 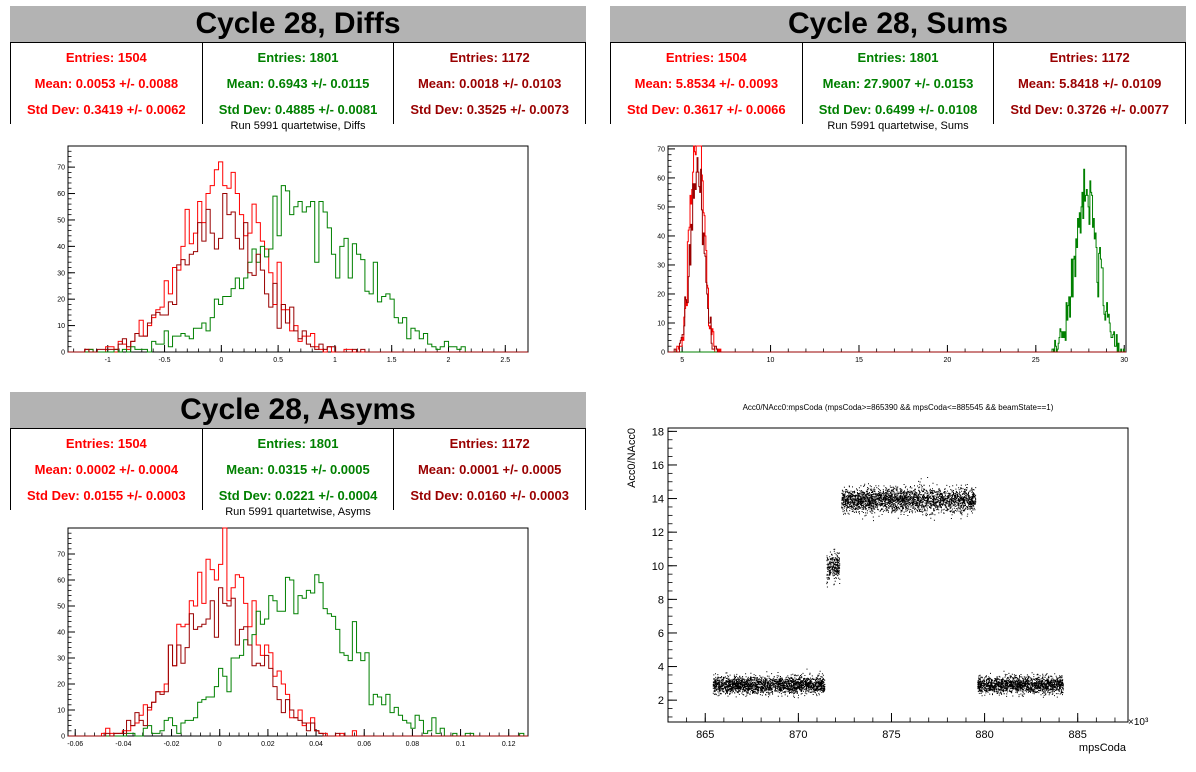 I want to click on y-tick-label: 8, so click(x=661, y=600).